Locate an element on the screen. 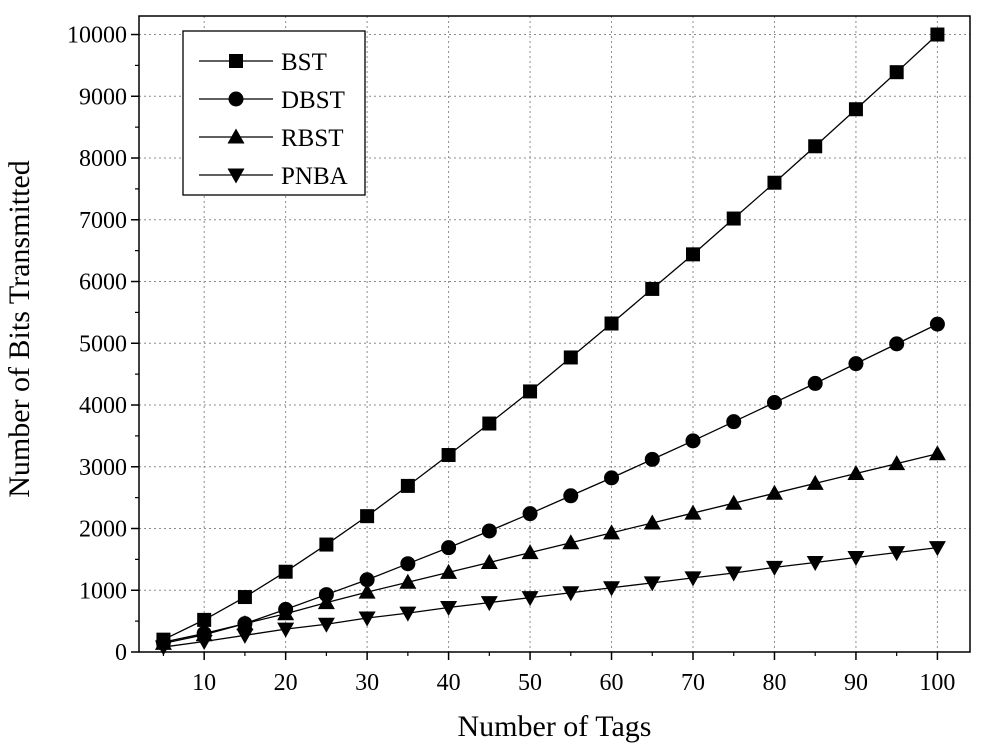  legend-marker-rbst is located at coordinates (236, 136).